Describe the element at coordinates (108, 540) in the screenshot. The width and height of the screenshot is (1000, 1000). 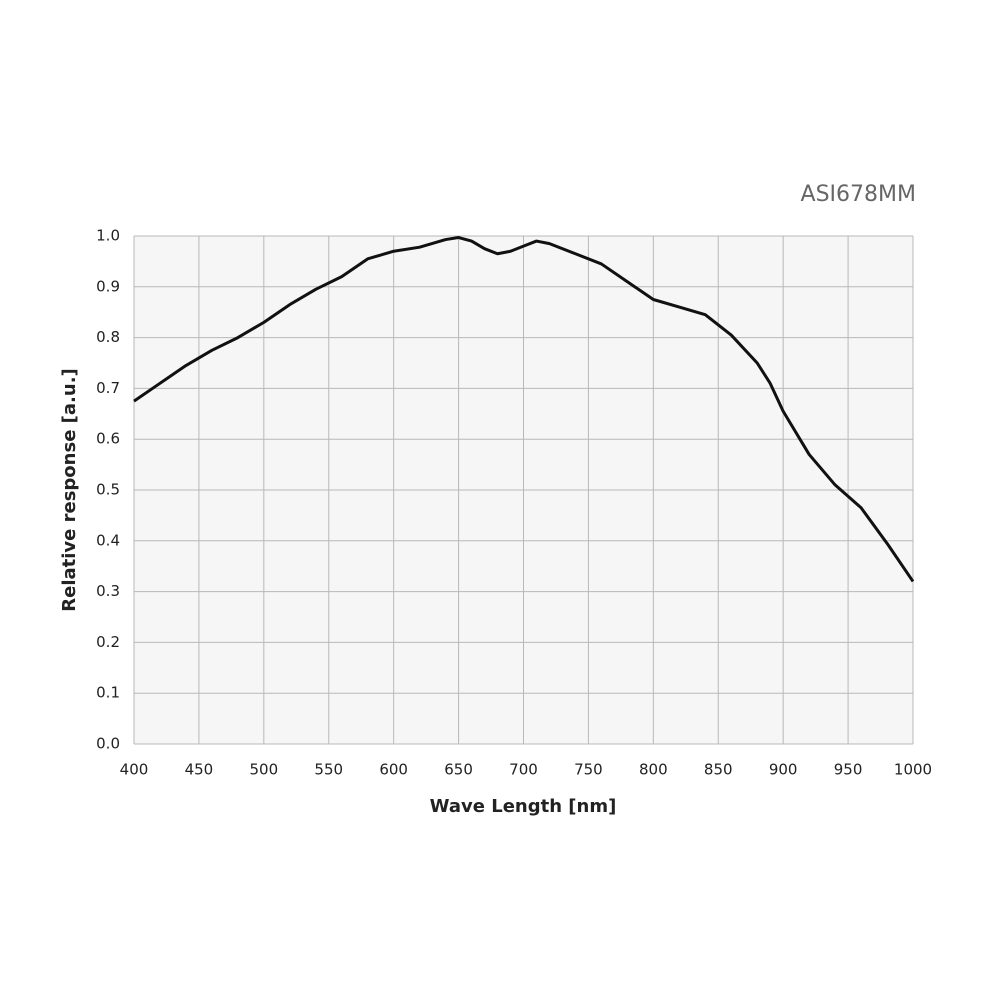
I see `y-tick-label: 0.4` at that location.